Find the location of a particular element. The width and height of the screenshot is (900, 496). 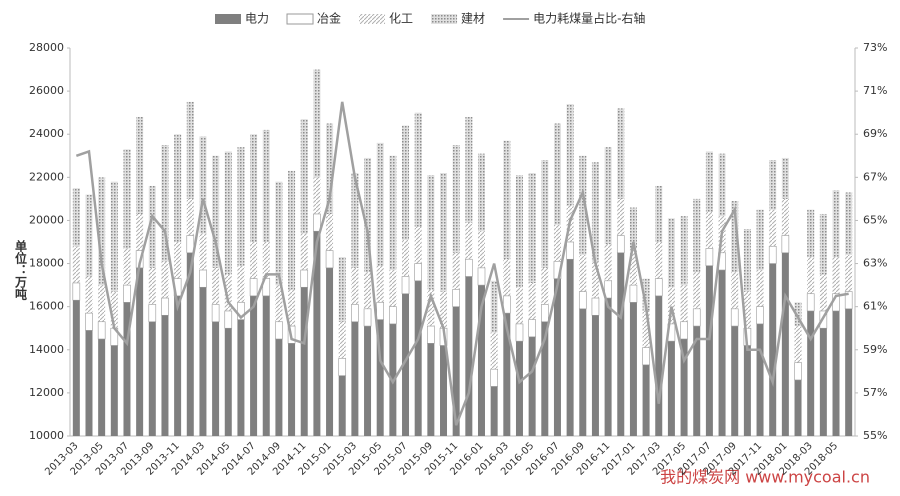

y-tick-label: 14000 is located at coordinates (46, 349).